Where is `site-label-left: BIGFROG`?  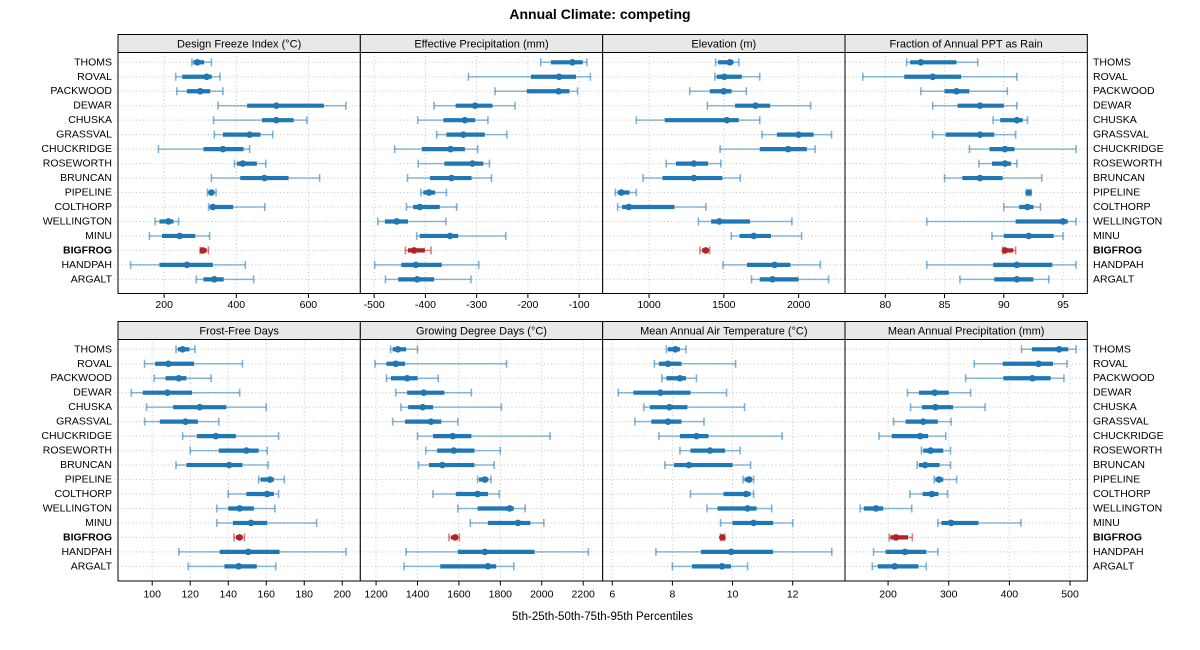 site-label-left: BIGFROG is located at coordinates (87, 250).